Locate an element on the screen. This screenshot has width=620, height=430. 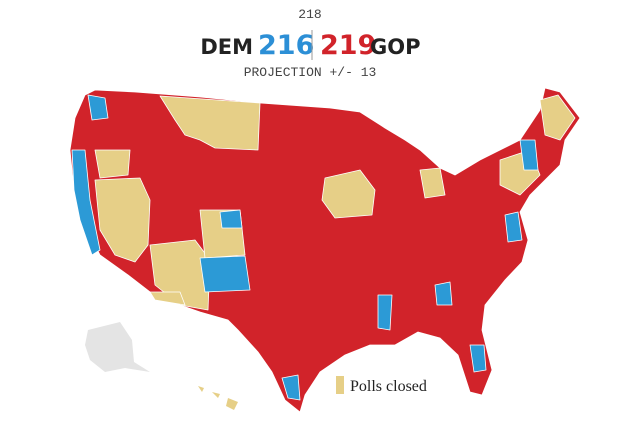
region-florida is located at coordinates (478, 358).